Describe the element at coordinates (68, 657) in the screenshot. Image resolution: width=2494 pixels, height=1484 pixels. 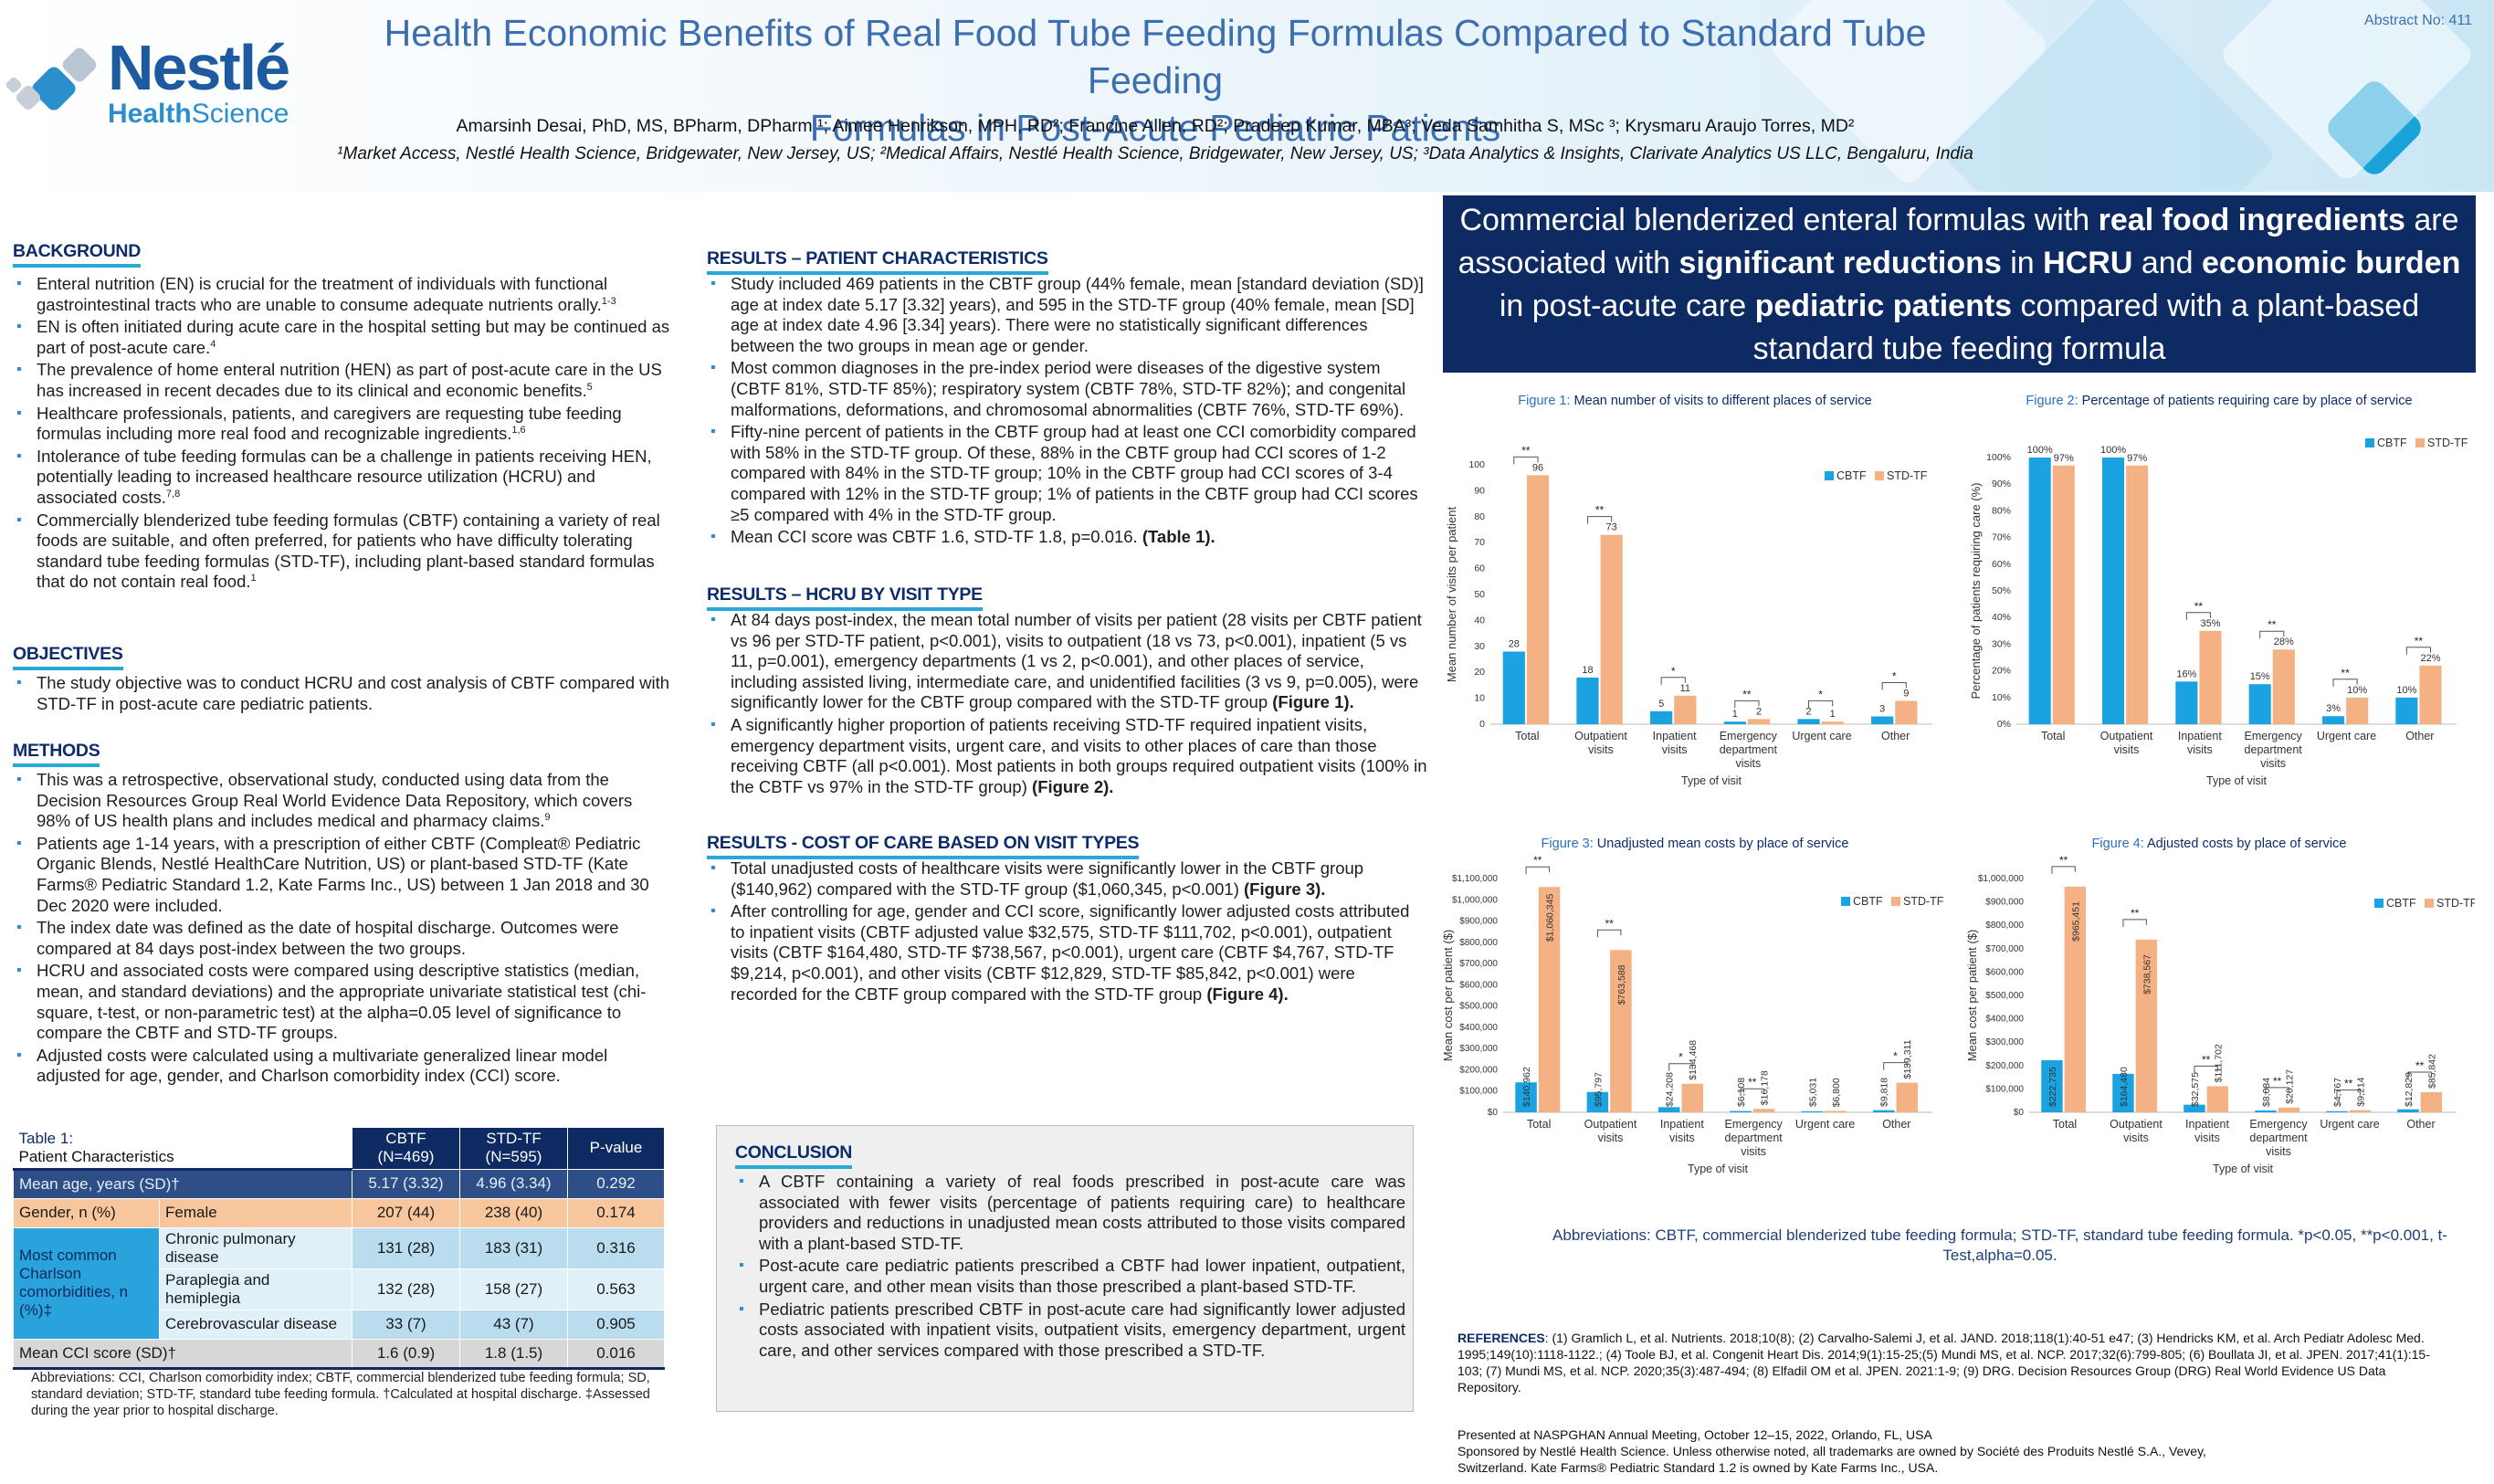
I see `objectives-heading: OBJECTIVES` at that location.